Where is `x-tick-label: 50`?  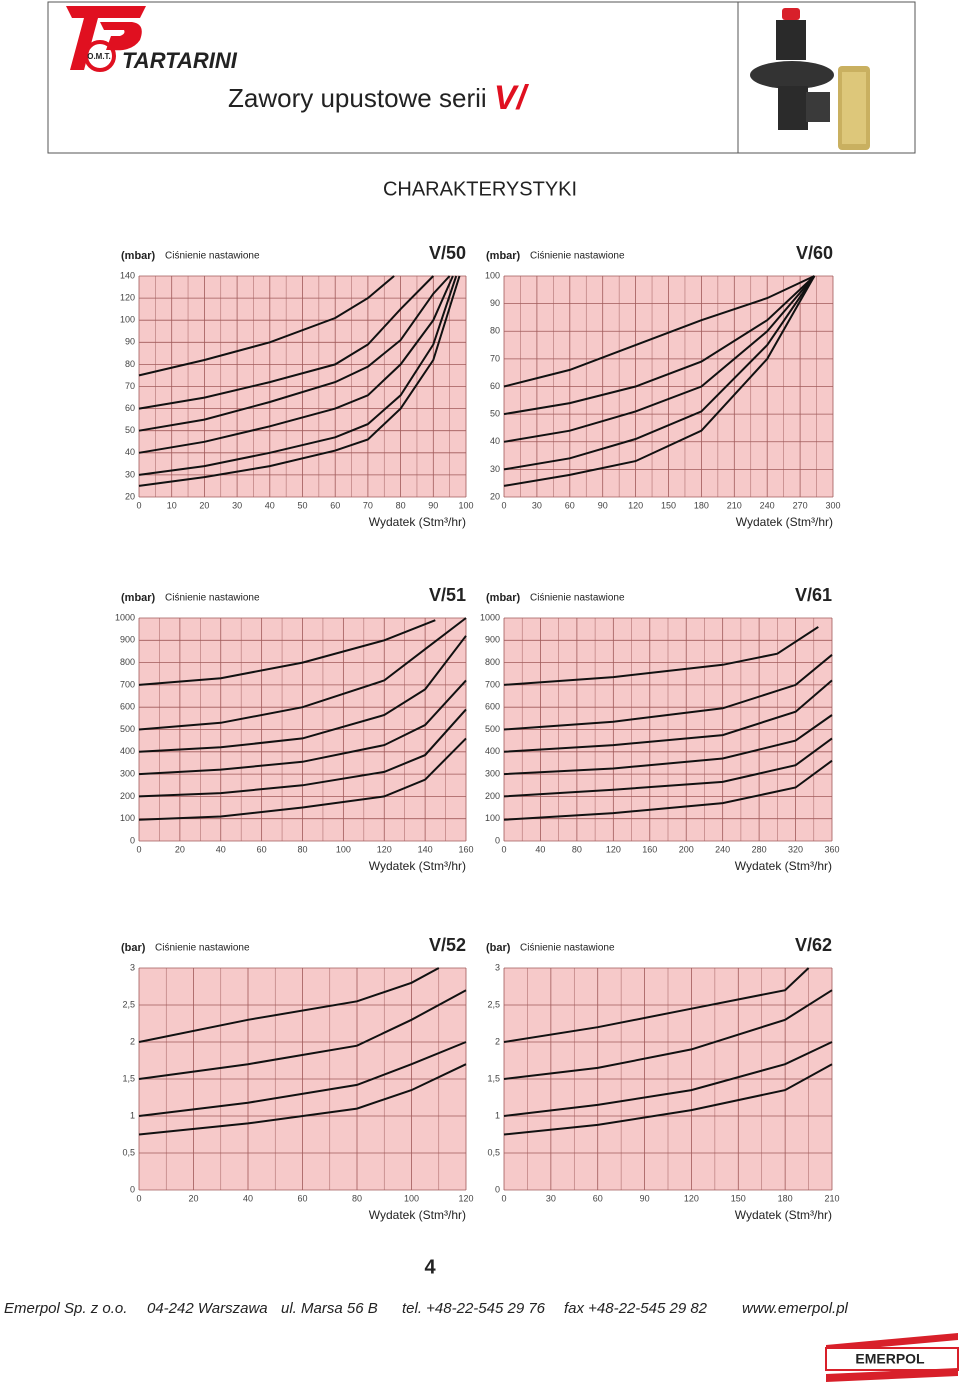
x-tick-label: 50 is located at coordinates (302, 505).